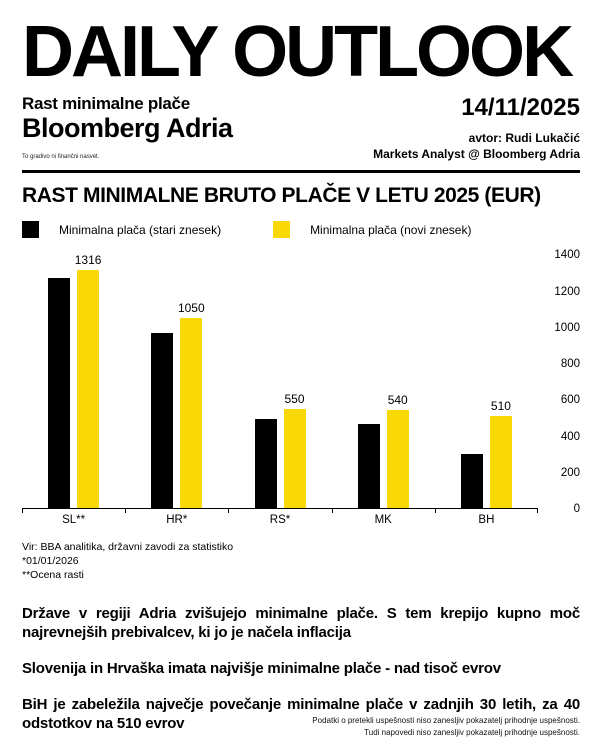 Image resolution: width=600 pixels, height=750 pixels. I want to click on y-axis-label-800: 800, so click(570, 364).